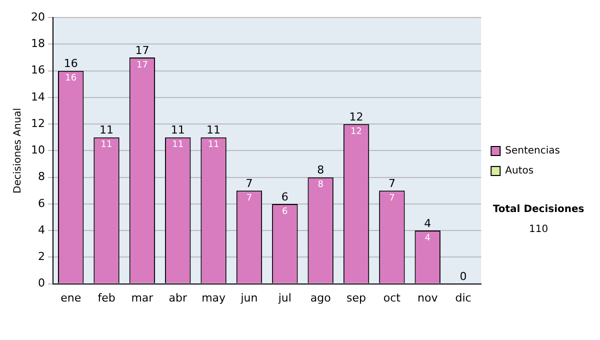 The height and width of the screenshot is (340, 600). I want to click on text: Total Decisiones, so click(538, 210).